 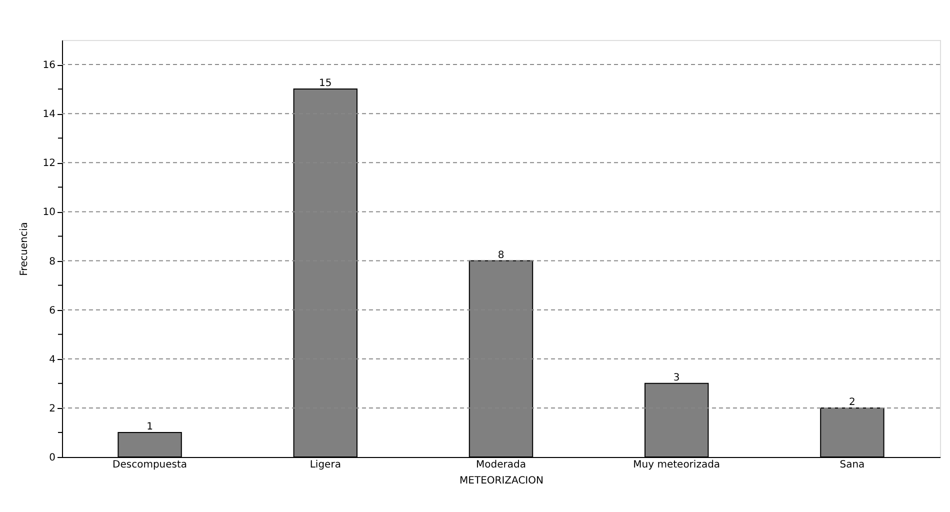 What do you see at coordinates (325, 84) in the screenshot?
I see `data-label: 15` at bounding box center [325, 84].